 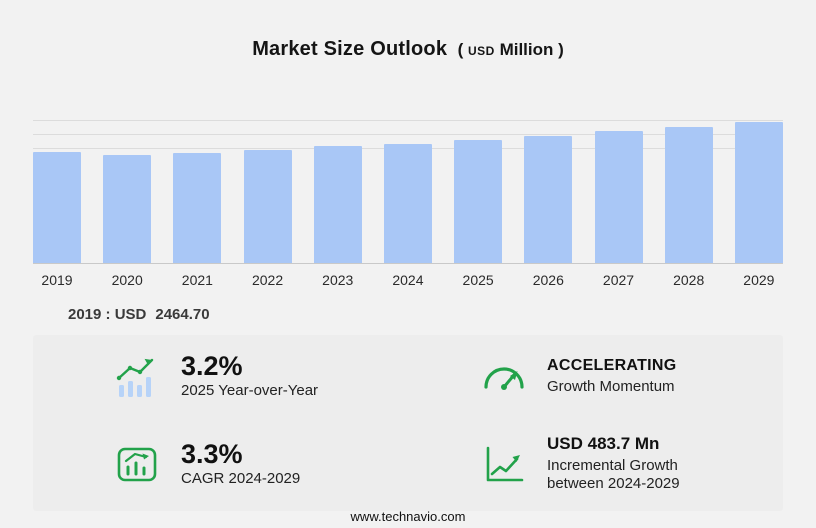 I want to click on x-axis-label: 2025, so click(x=478, y=280).